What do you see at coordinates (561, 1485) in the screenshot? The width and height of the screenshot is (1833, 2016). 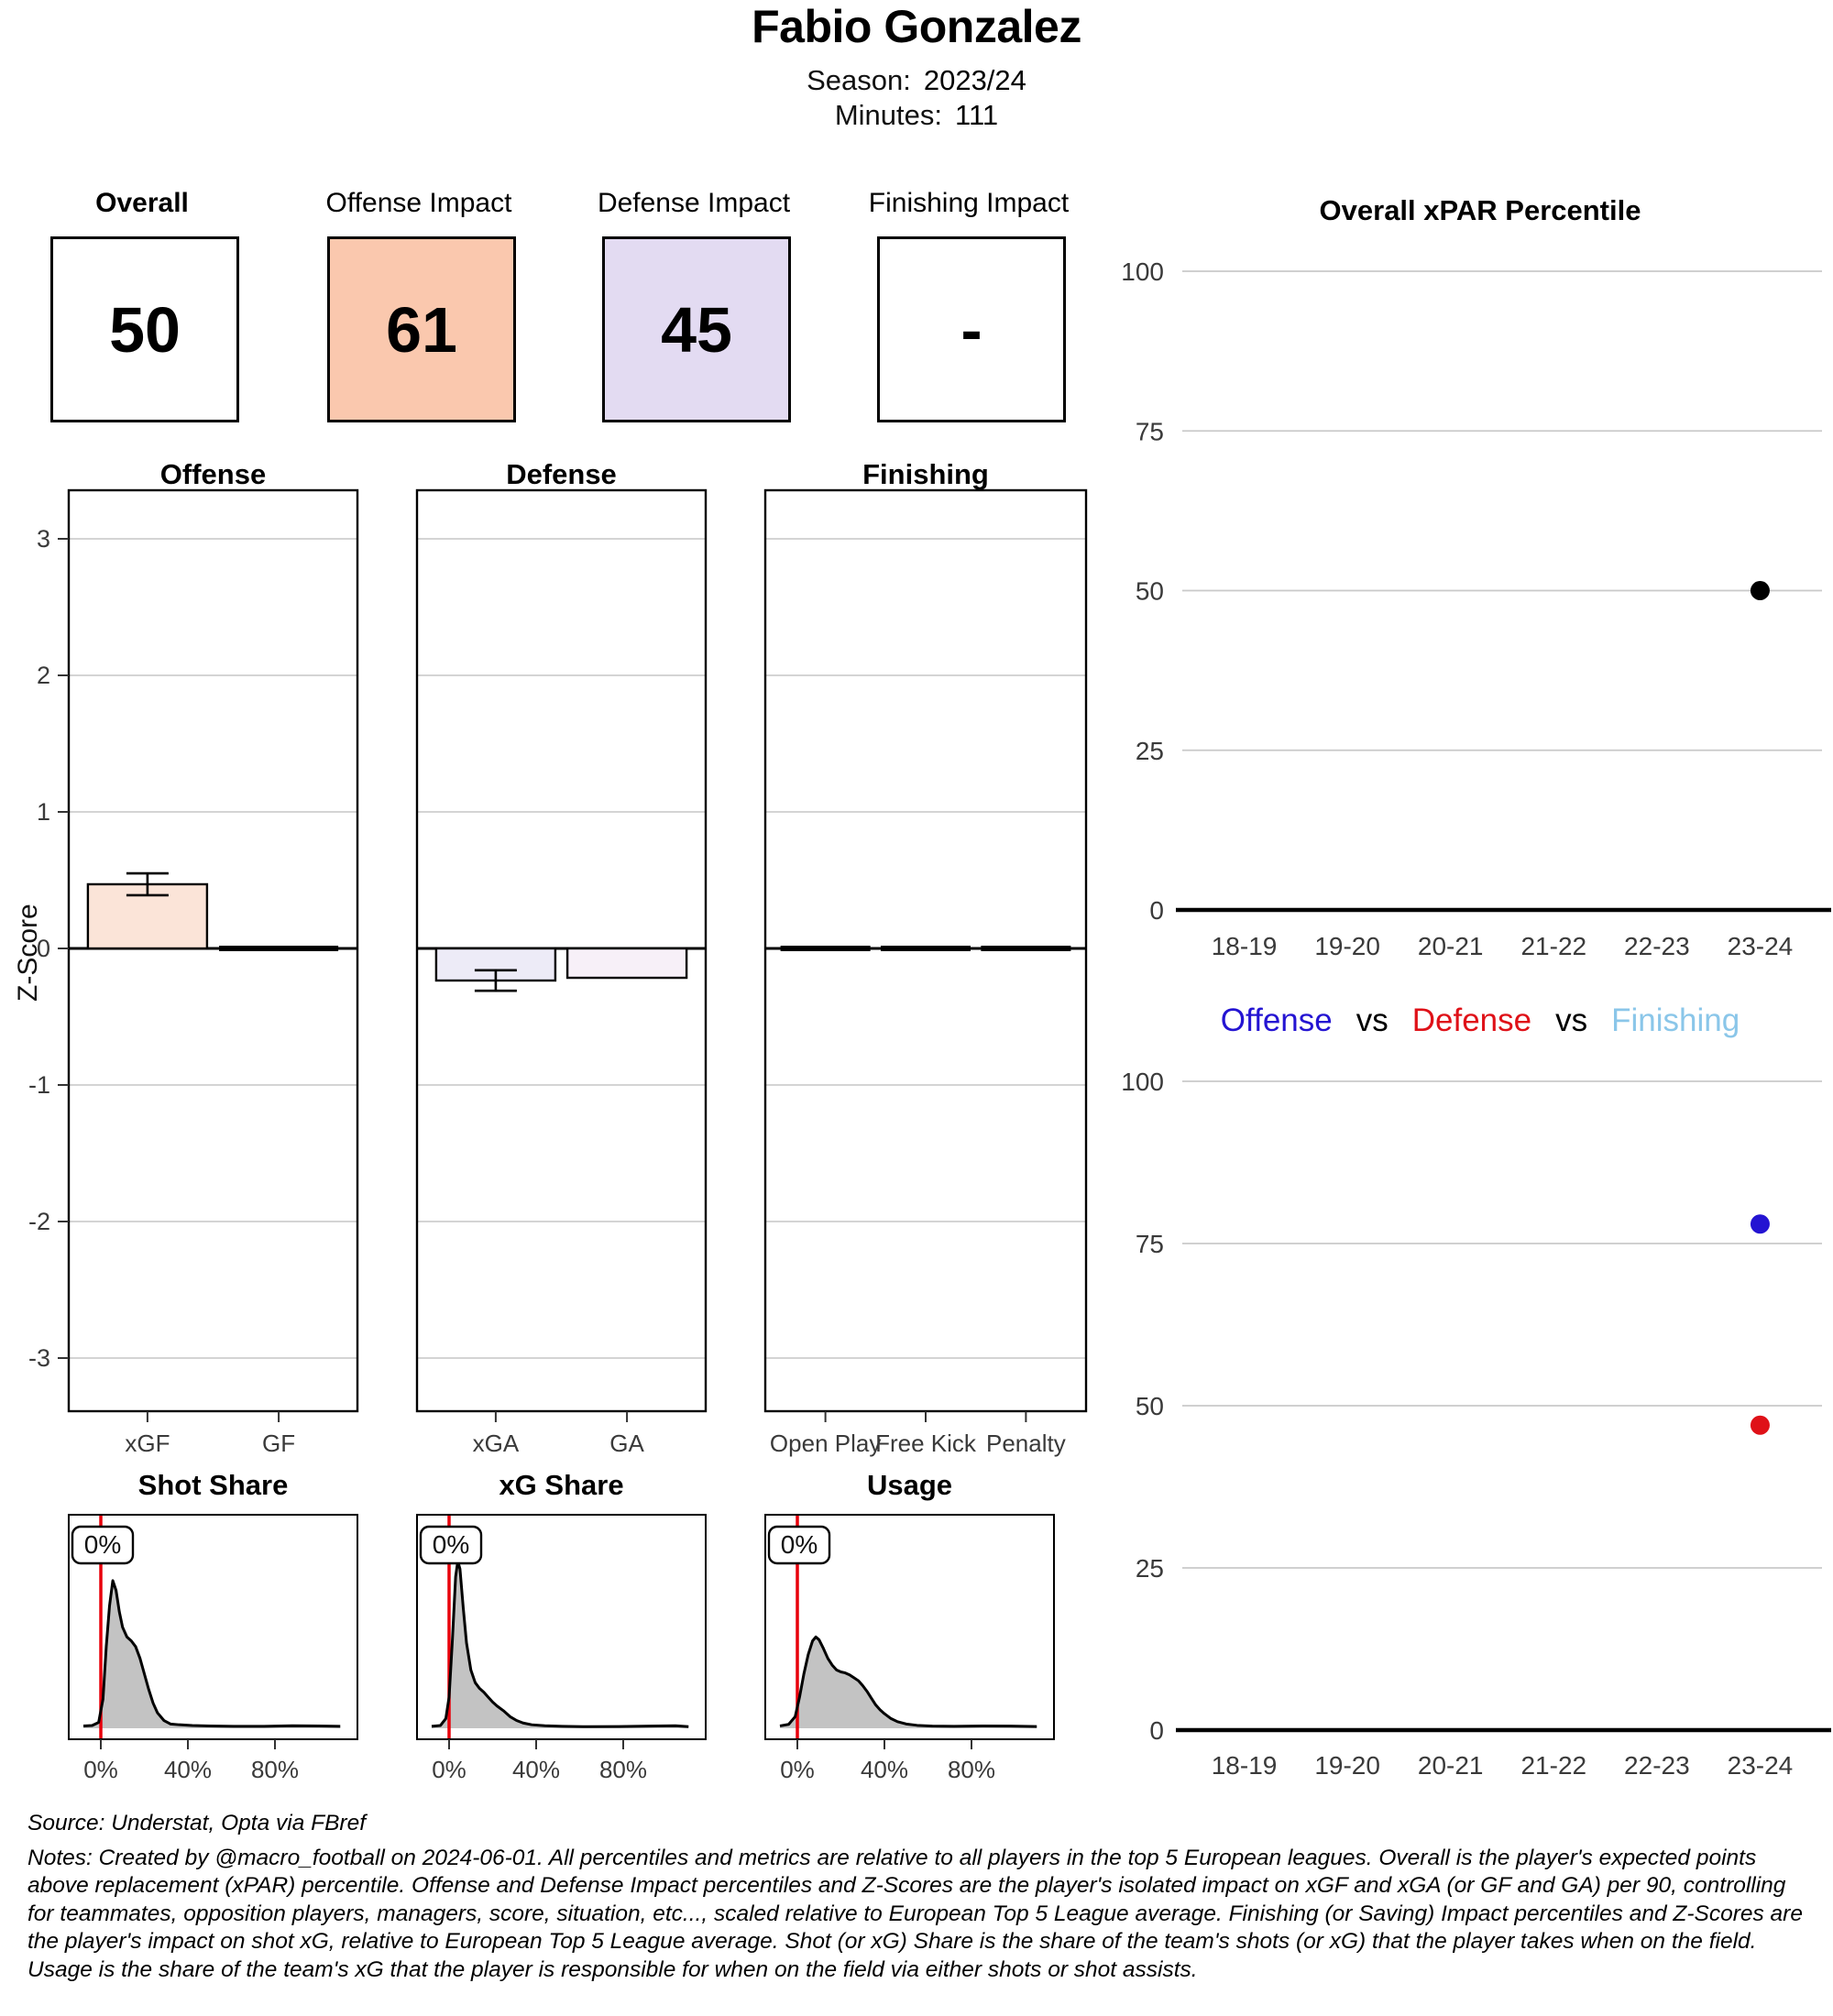 I see `density-title-xg-share: xG Share` at bounding box center [561, 1485].